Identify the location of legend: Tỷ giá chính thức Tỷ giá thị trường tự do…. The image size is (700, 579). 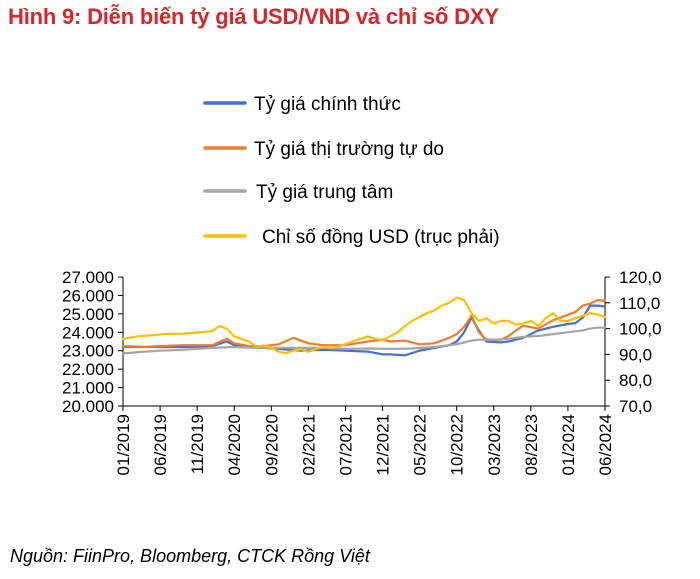
(351, 171).